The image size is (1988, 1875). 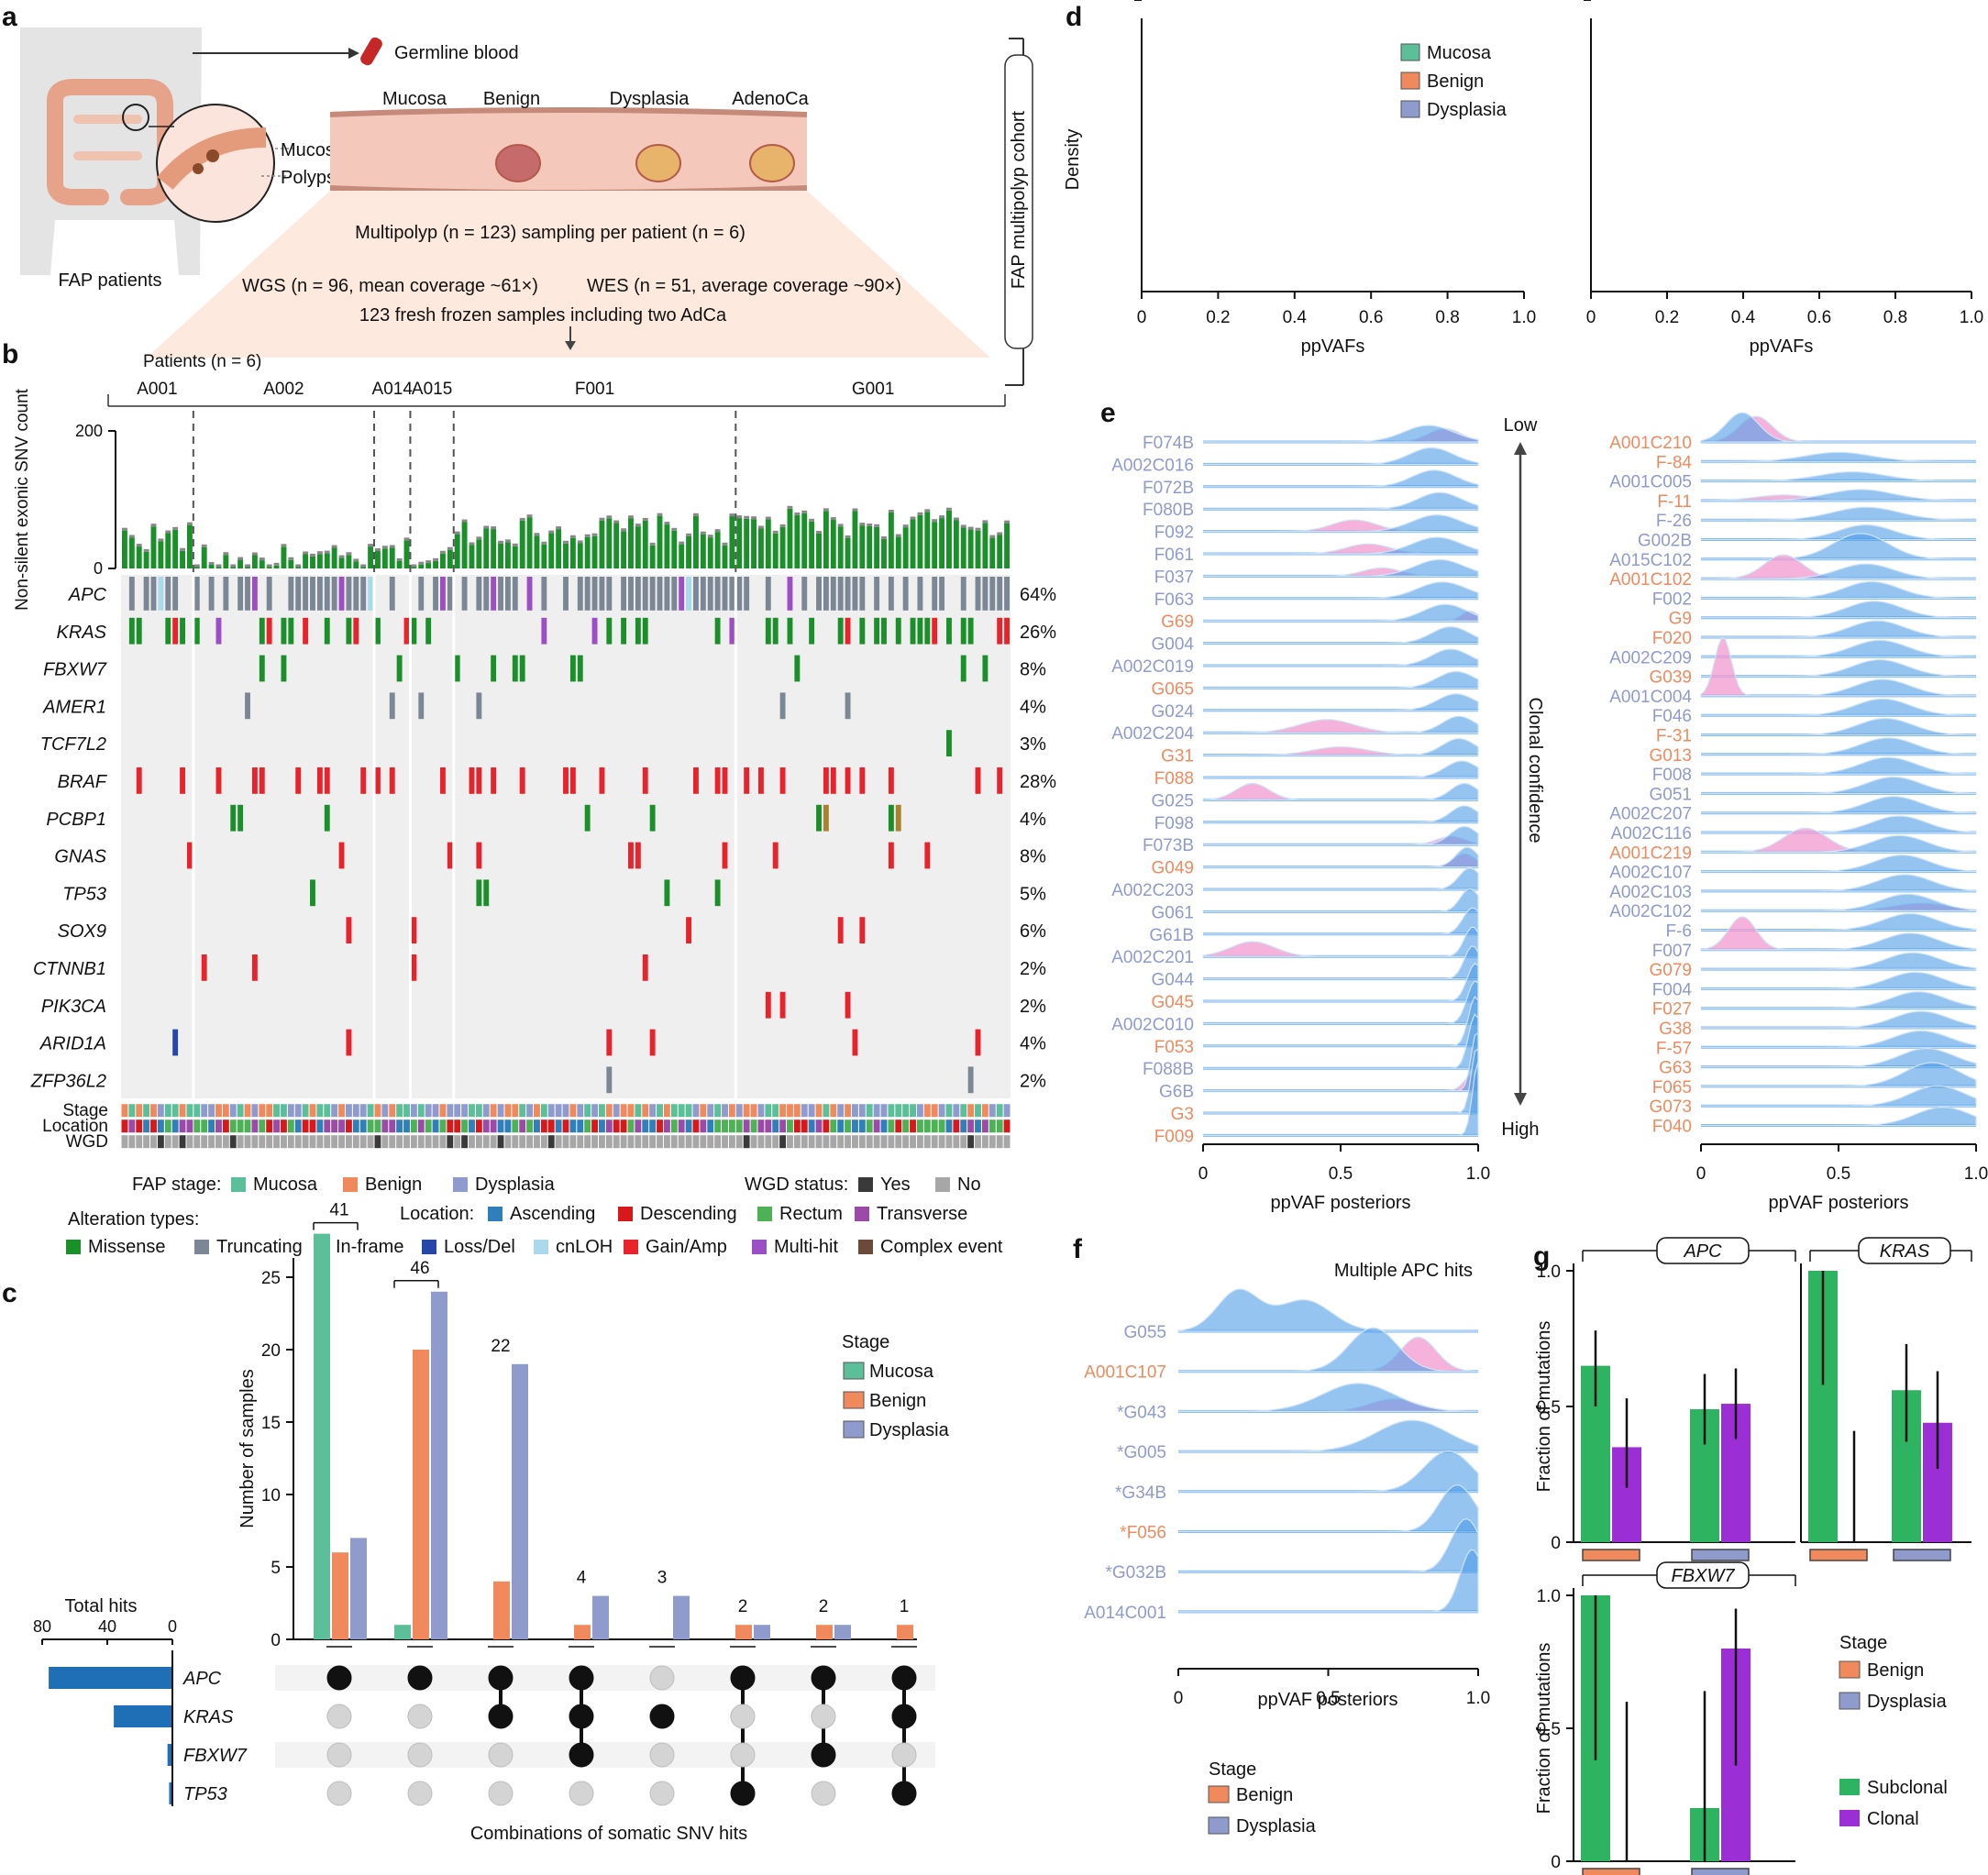 What do you see at coordinates (285, 1185) in the screenshot?
I see `legend-label-mucosa: Mucosa` at bounding box center [285, 1185].